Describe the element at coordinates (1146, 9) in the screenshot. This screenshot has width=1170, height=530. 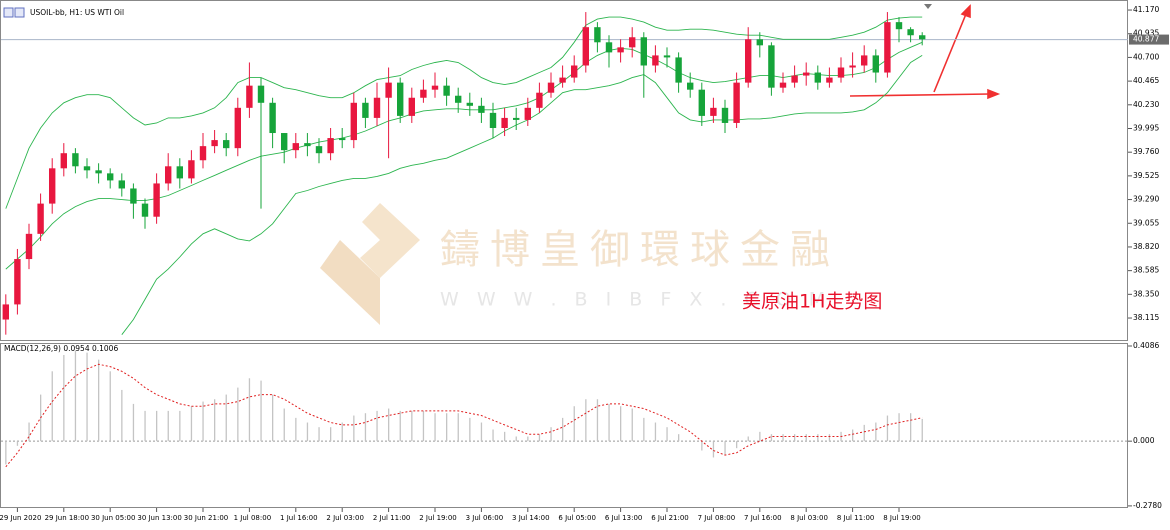
I see `y-tick-label: 41.170` at that location.